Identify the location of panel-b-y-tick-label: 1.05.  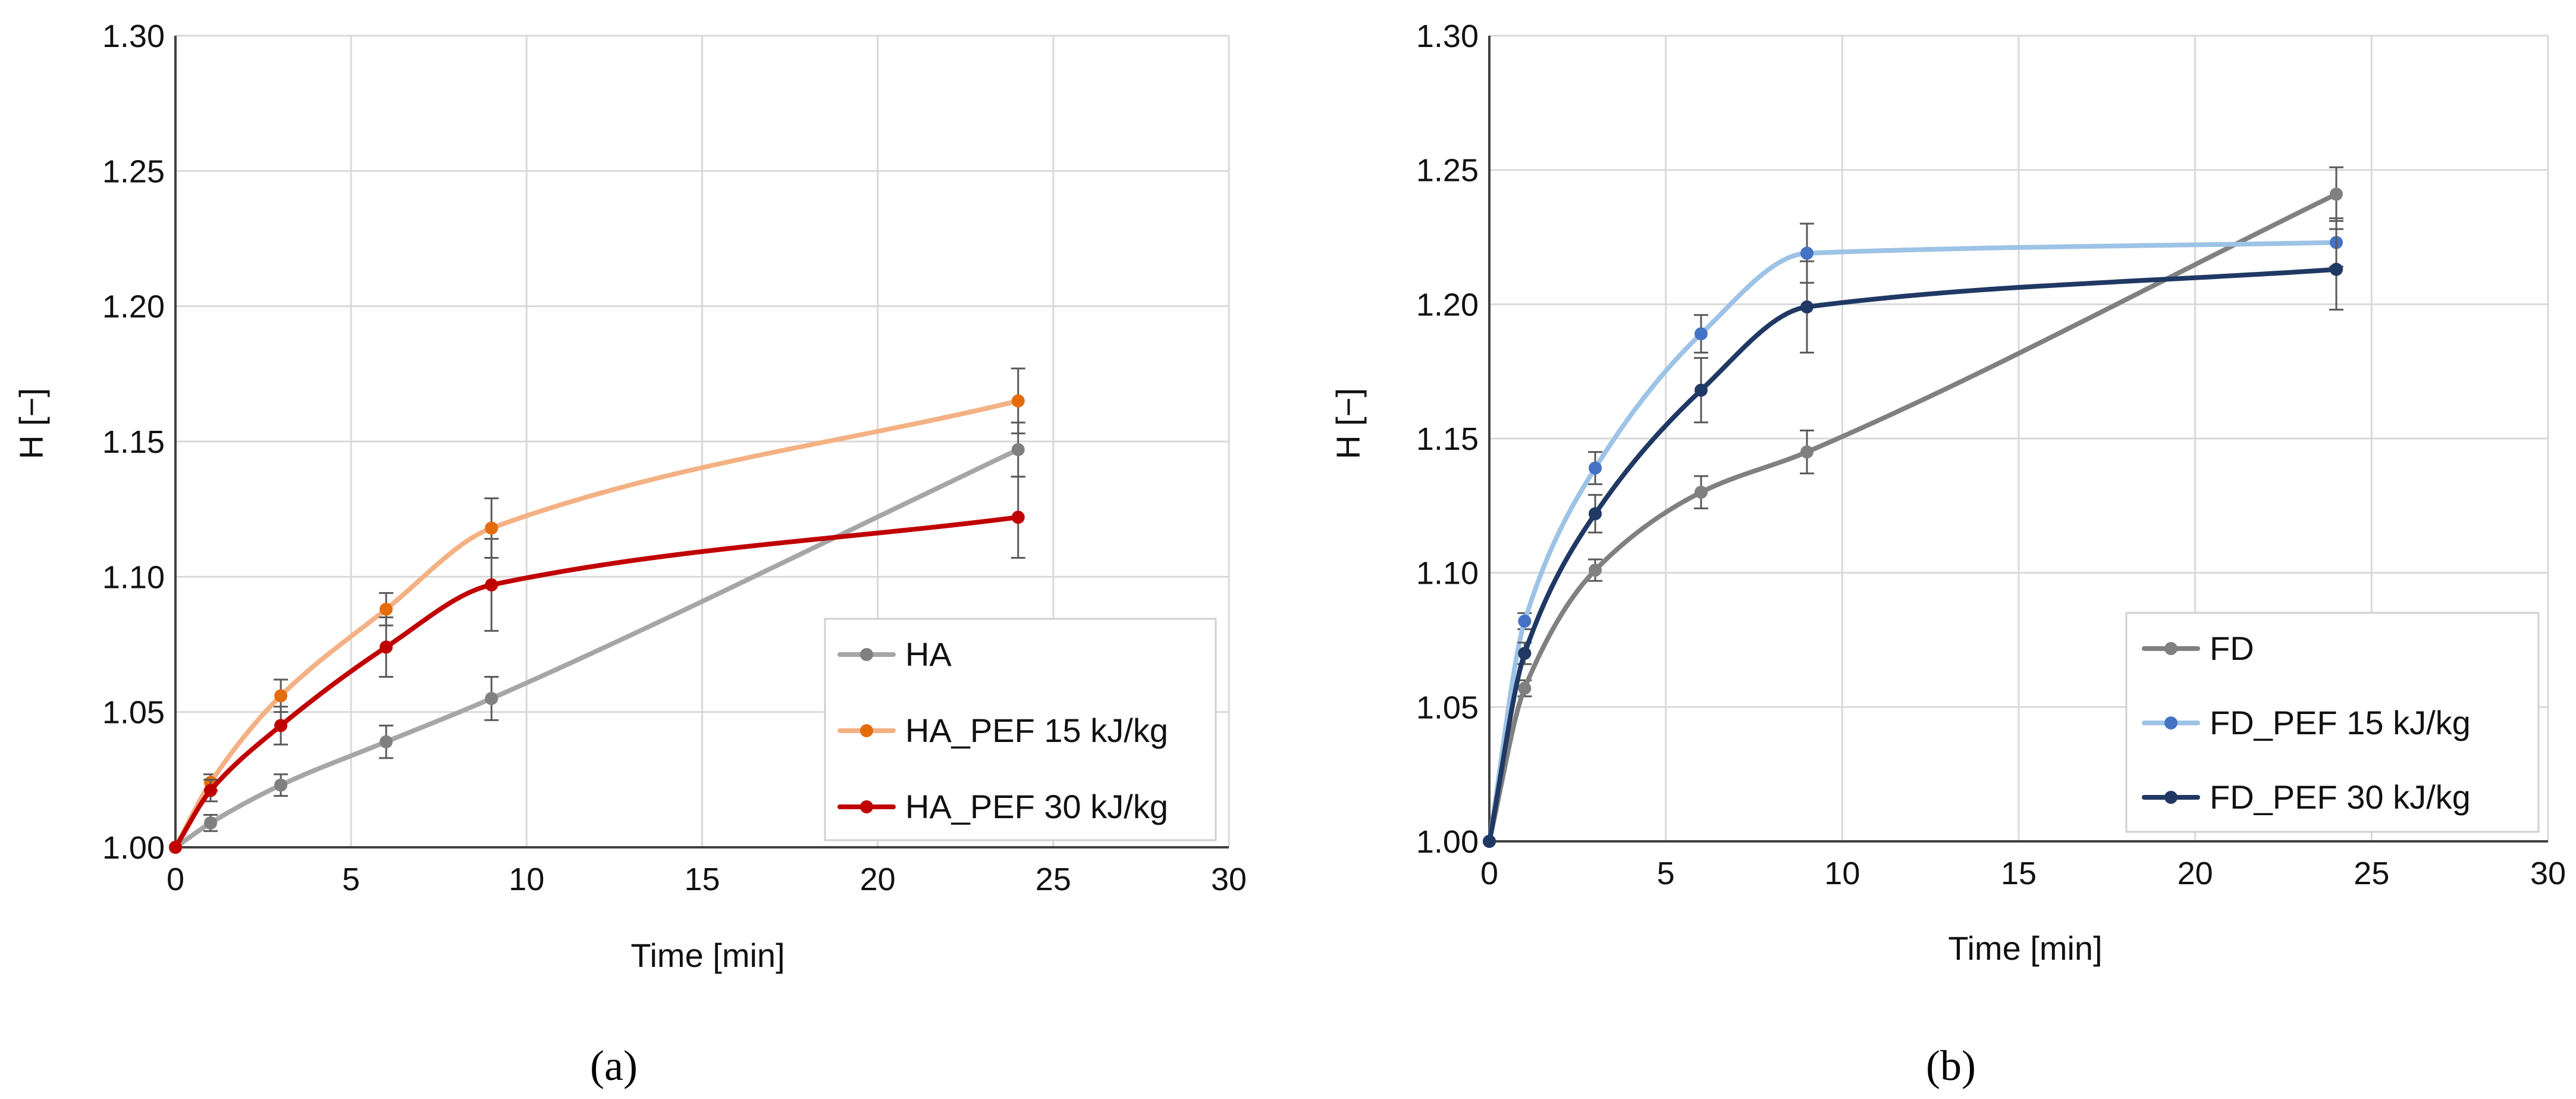
(1447, 708).